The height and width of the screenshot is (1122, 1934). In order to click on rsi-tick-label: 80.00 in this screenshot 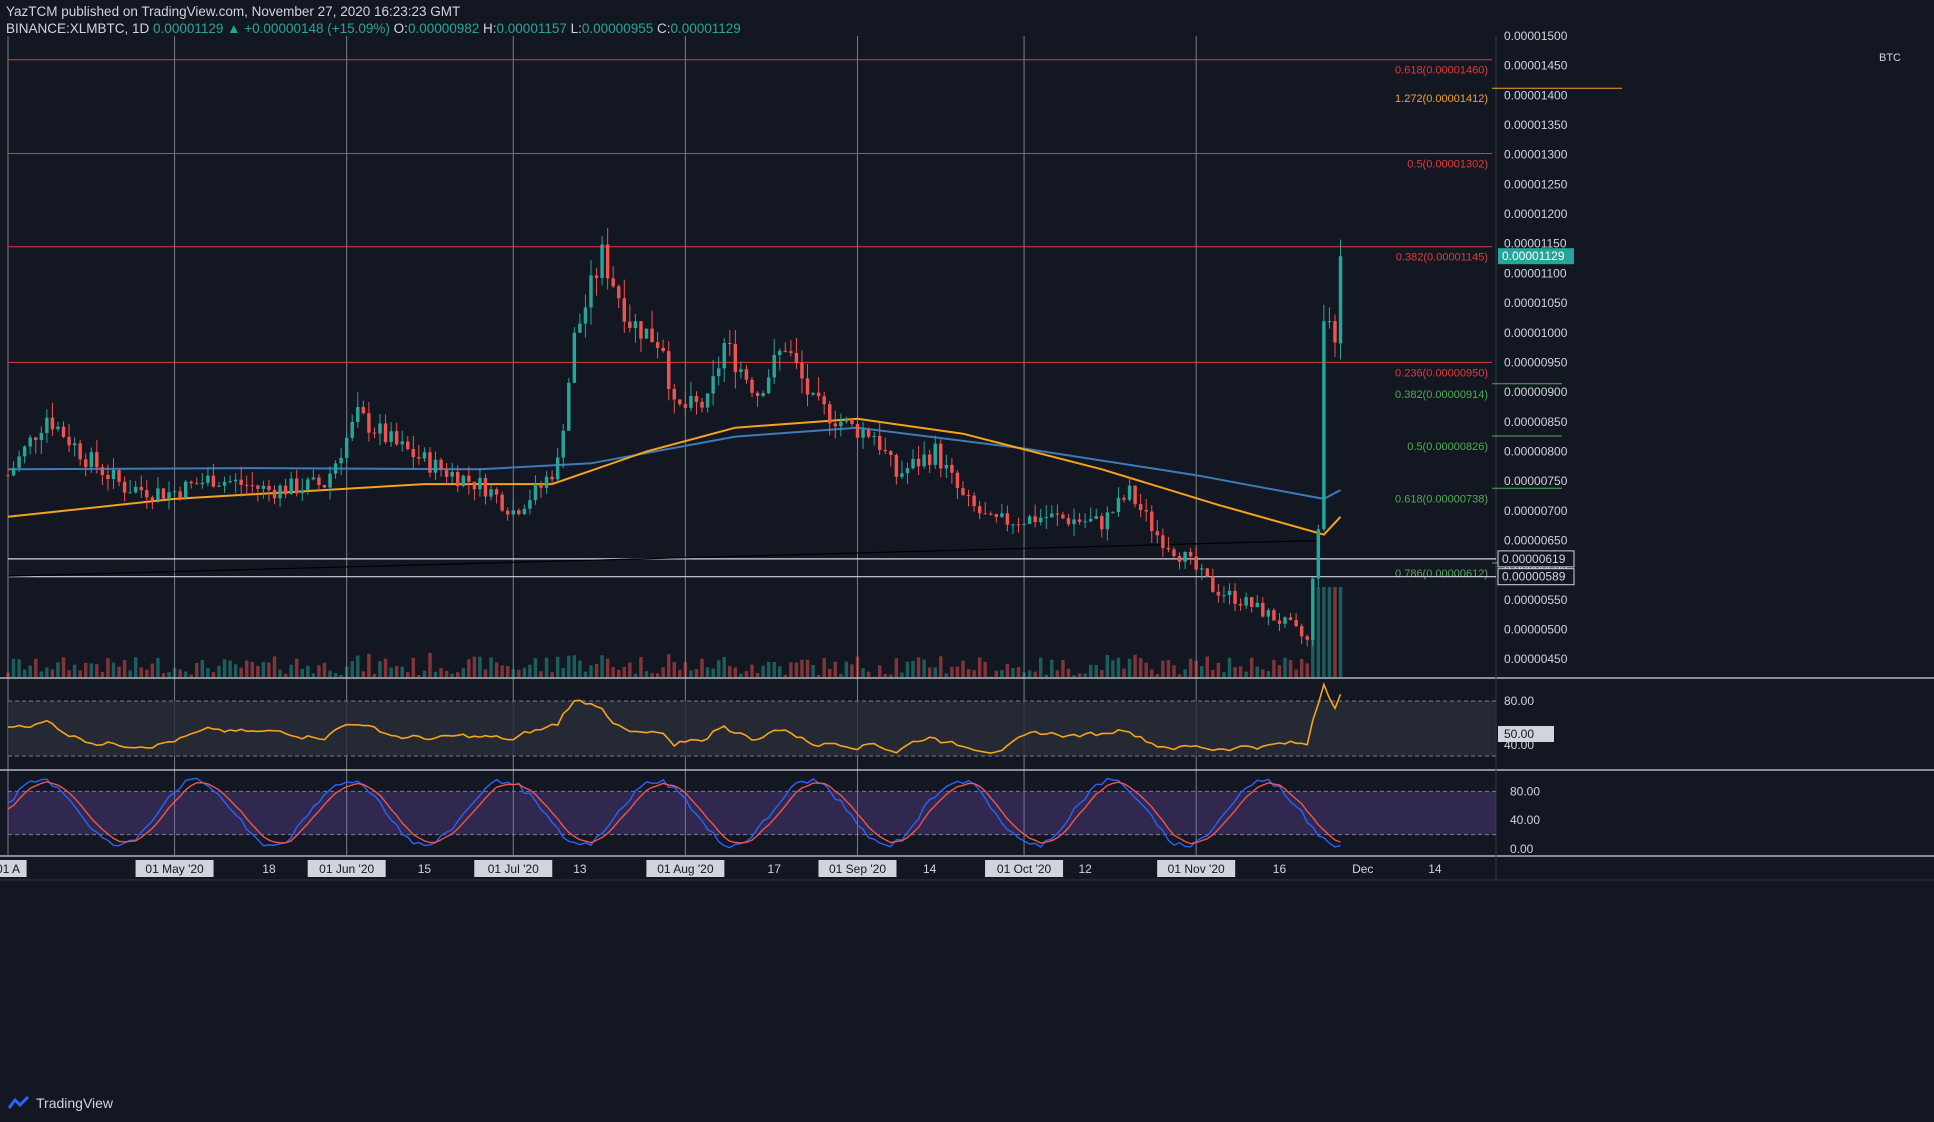, I will do `click(1519, 701)`.